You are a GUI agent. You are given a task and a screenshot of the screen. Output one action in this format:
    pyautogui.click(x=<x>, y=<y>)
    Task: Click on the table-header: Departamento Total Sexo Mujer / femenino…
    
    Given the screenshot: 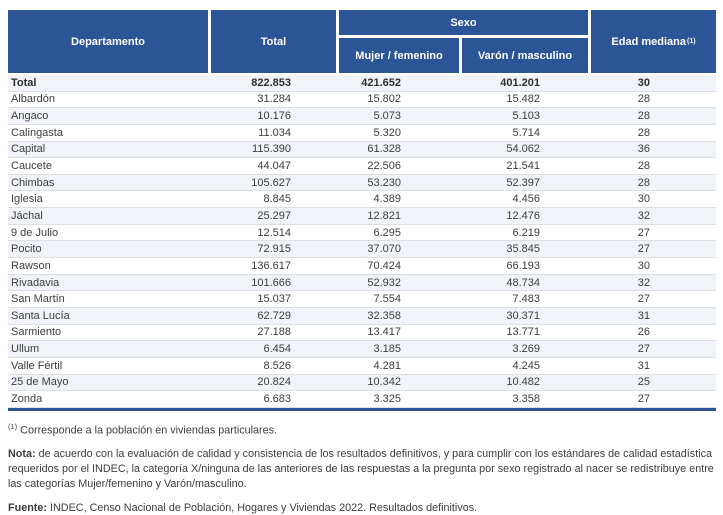 What is the action you would take?
    pyautogui.click(x=362, y=41)
    